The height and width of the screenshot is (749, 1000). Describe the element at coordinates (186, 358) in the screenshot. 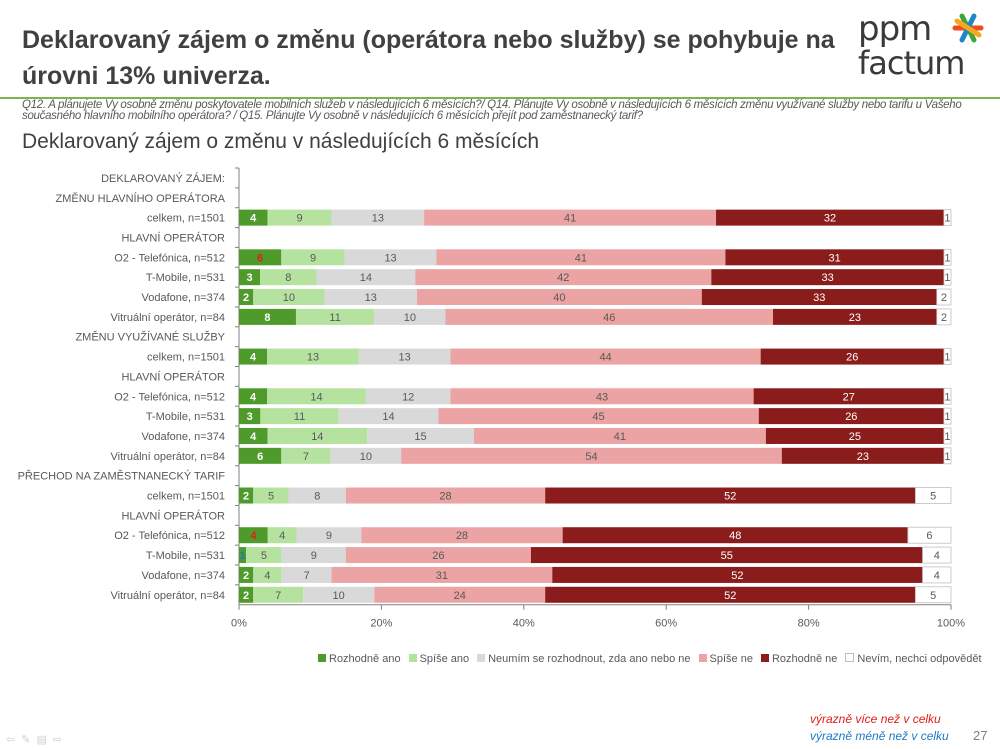

I see `row-label: celkem, n=1501` at that location.